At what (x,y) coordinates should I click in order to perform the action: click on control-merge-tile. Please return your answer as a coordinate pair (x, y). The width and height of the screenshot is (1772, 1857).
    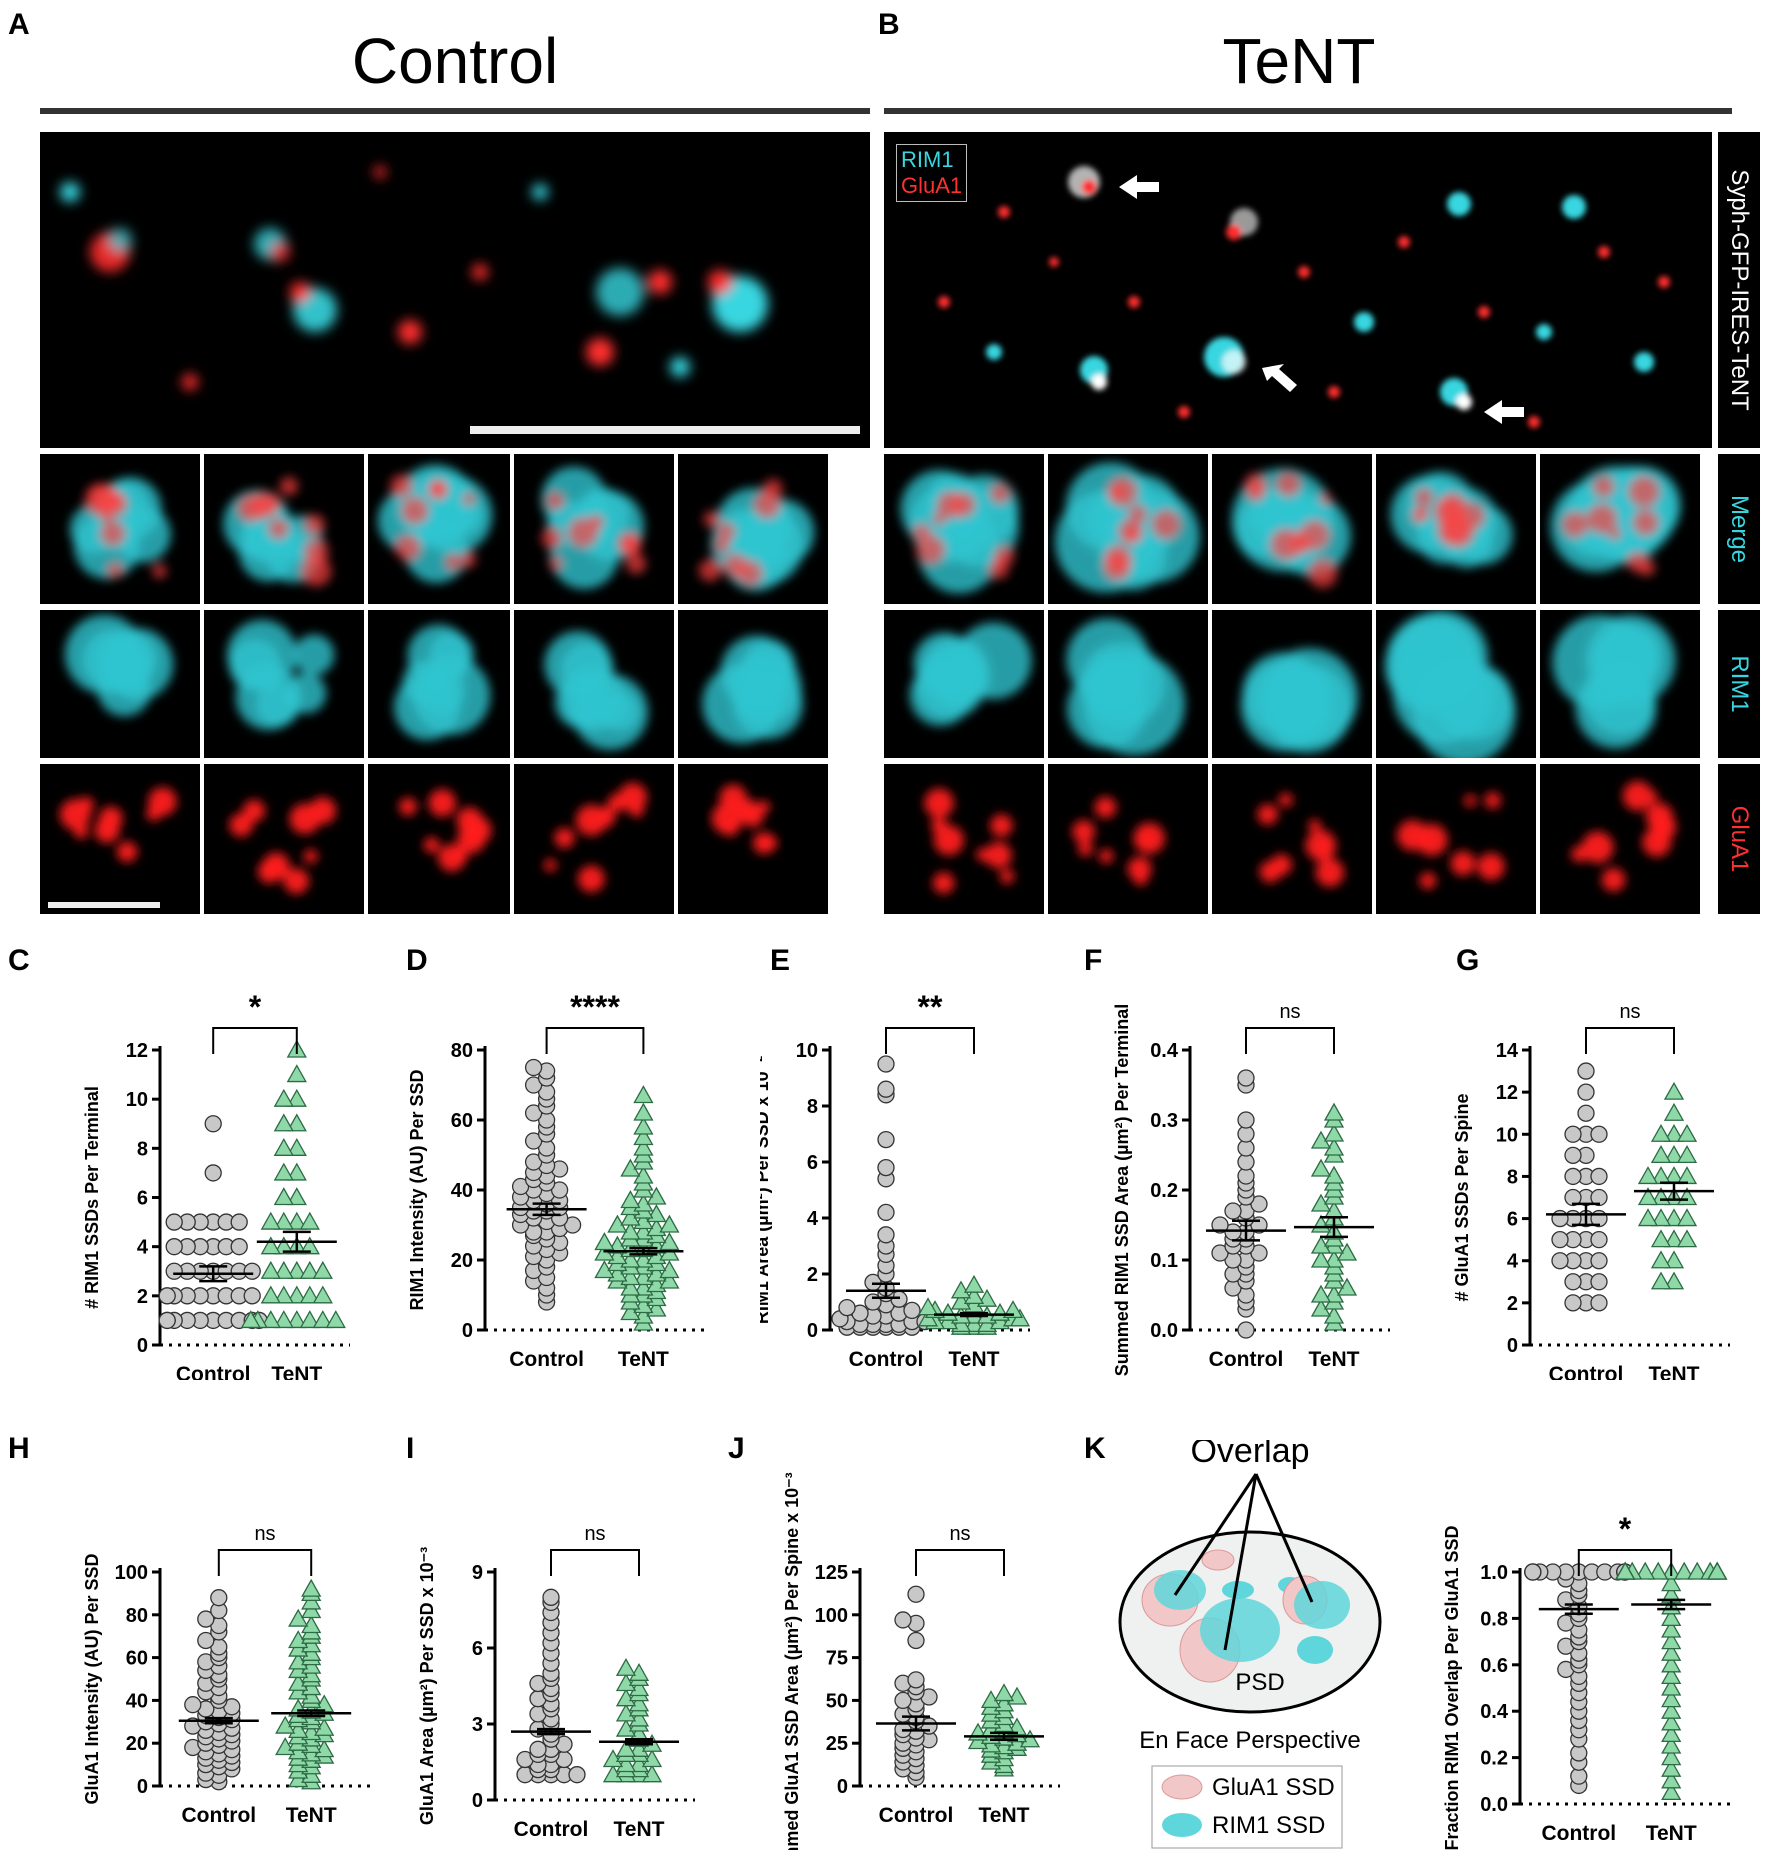
    Looking at the image, I should click on (120, 529).